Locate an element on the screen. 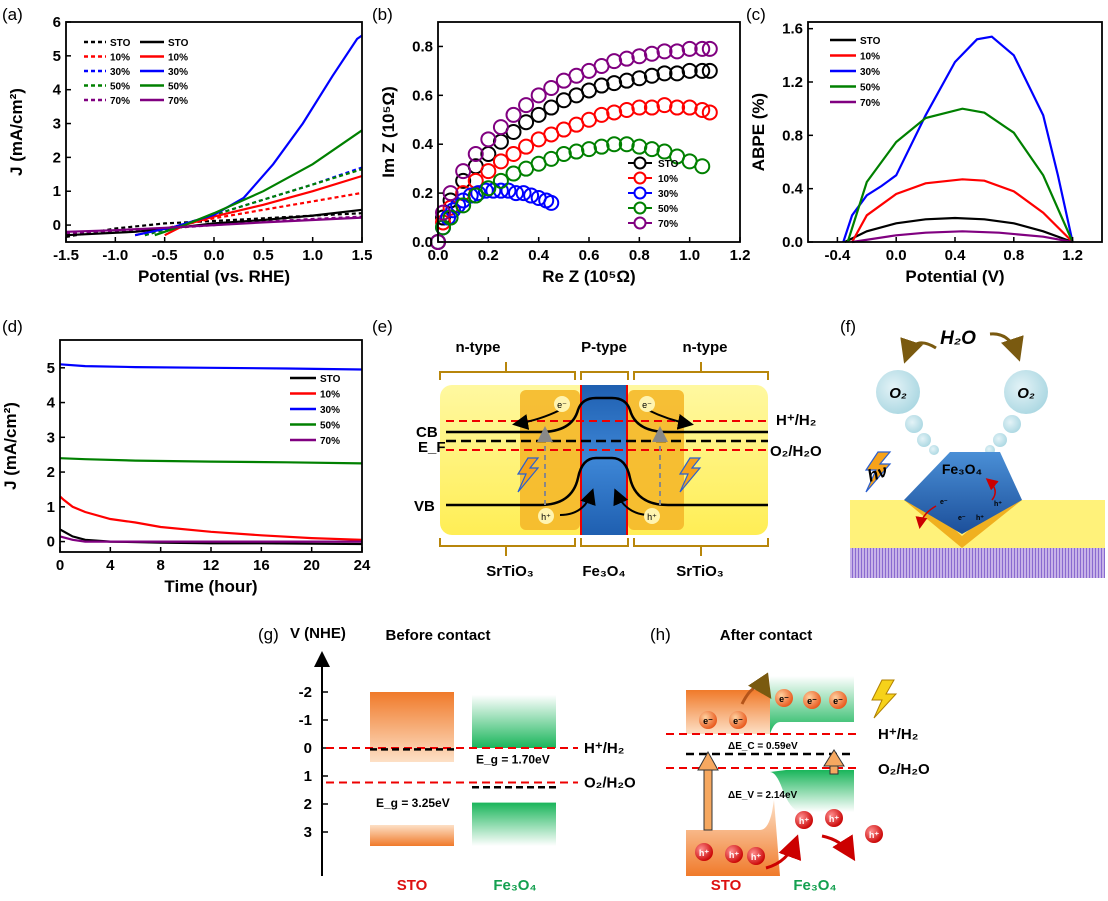 The width and height of the screenshot is (1108, 901). a-xtick-label-6: 1.5 is located at coordinates (362, 255).